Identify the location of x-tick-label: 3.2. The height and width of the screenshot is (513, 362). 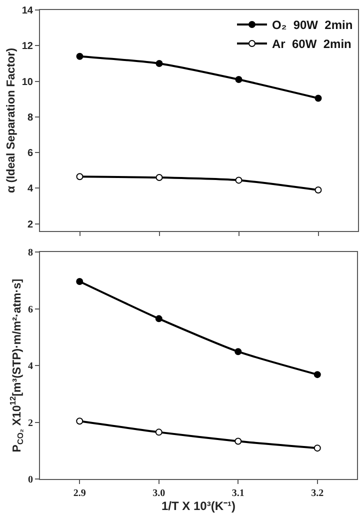
(317, 493).